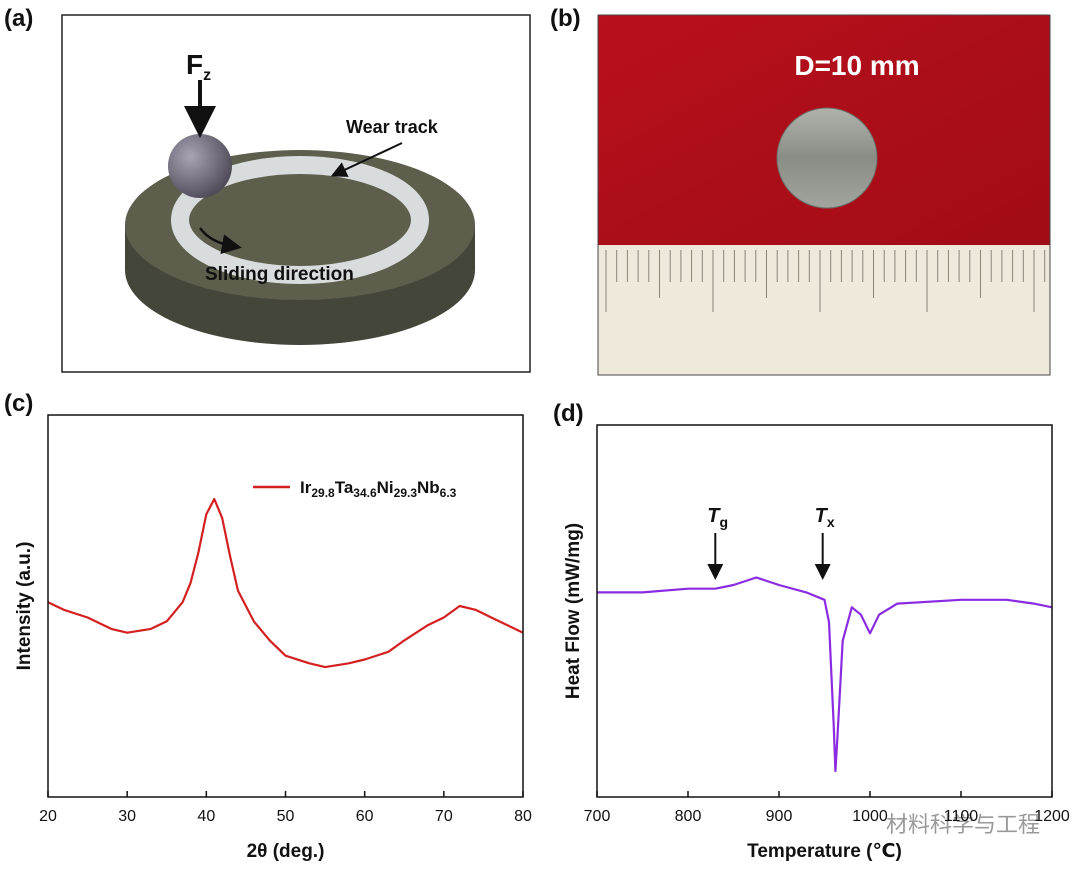 This screenshot has width=1080, height=872. I want to click on wear-track-arrow, so click(366, 159).